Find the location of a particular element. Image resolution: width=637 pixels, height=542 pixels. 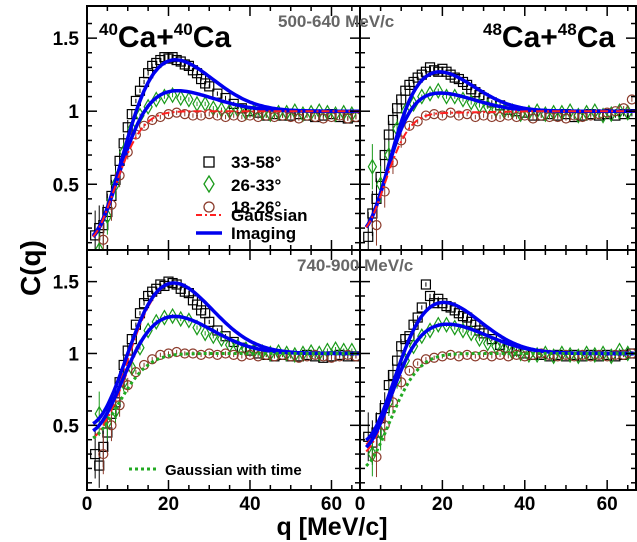

legend-label-gaussian-time: Gaussian with time is located at coordinates (233, 470).